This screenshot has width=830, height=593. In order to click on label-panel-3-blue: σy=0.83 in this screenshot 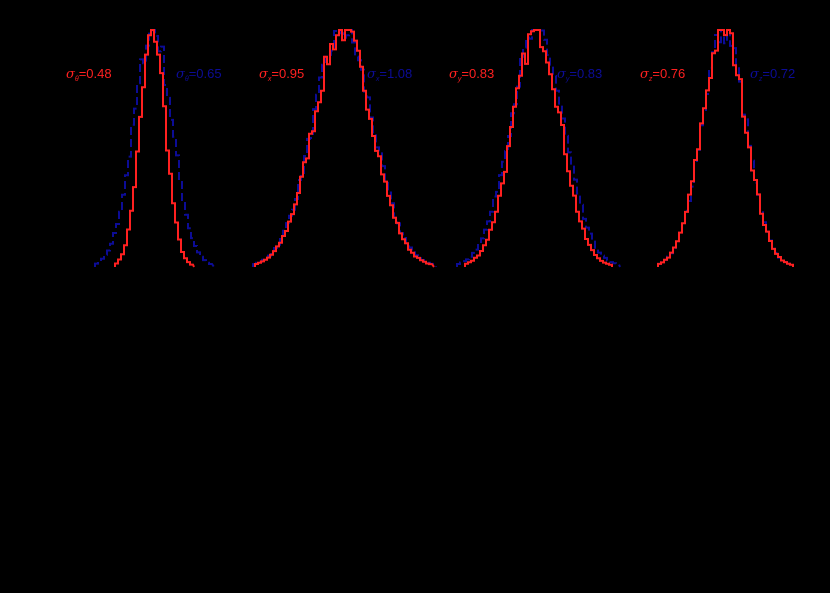, I will do `click(580, 75)`.